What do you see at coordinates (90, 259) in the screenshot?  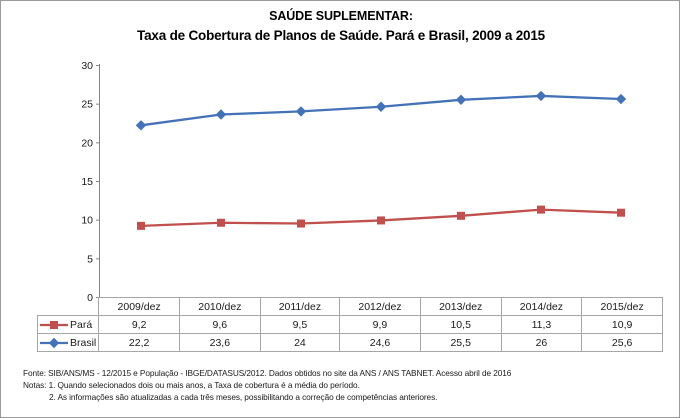 I see `y-axis-tick-label: 5` at bounding box center [90, 259].